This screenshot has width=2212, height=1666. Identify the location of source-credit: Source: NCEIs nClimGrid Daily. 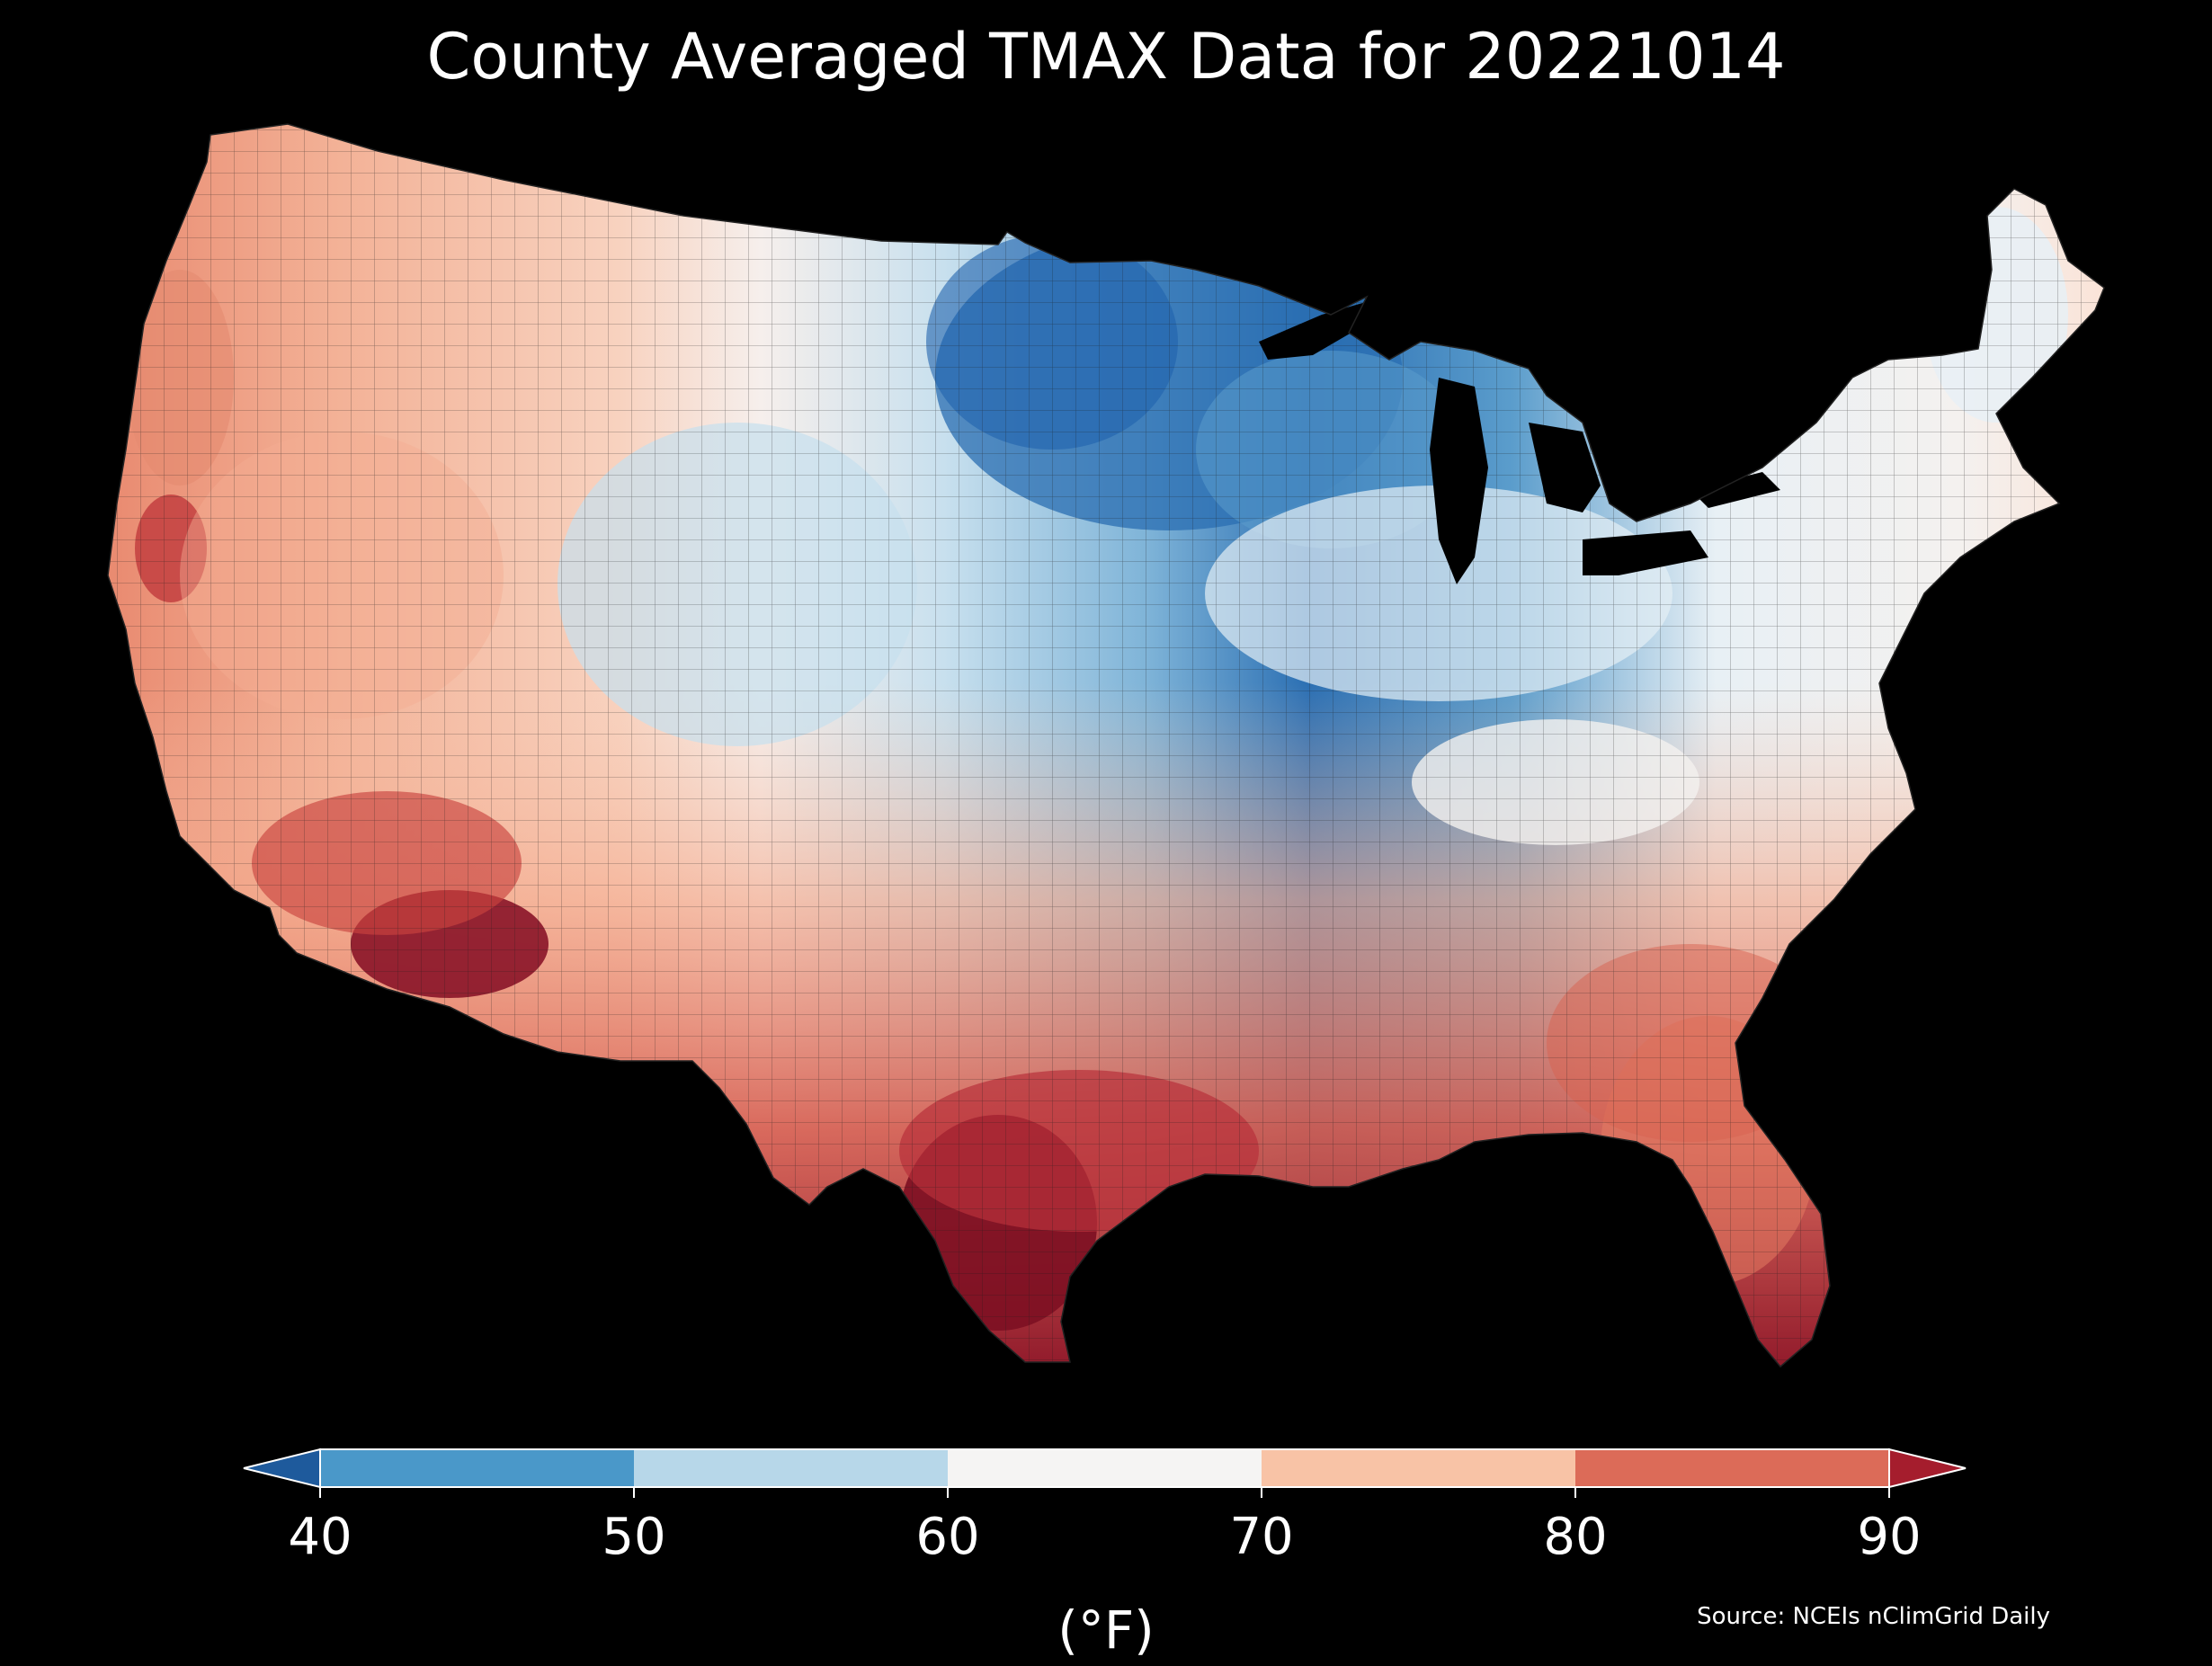
(1873, 1617).